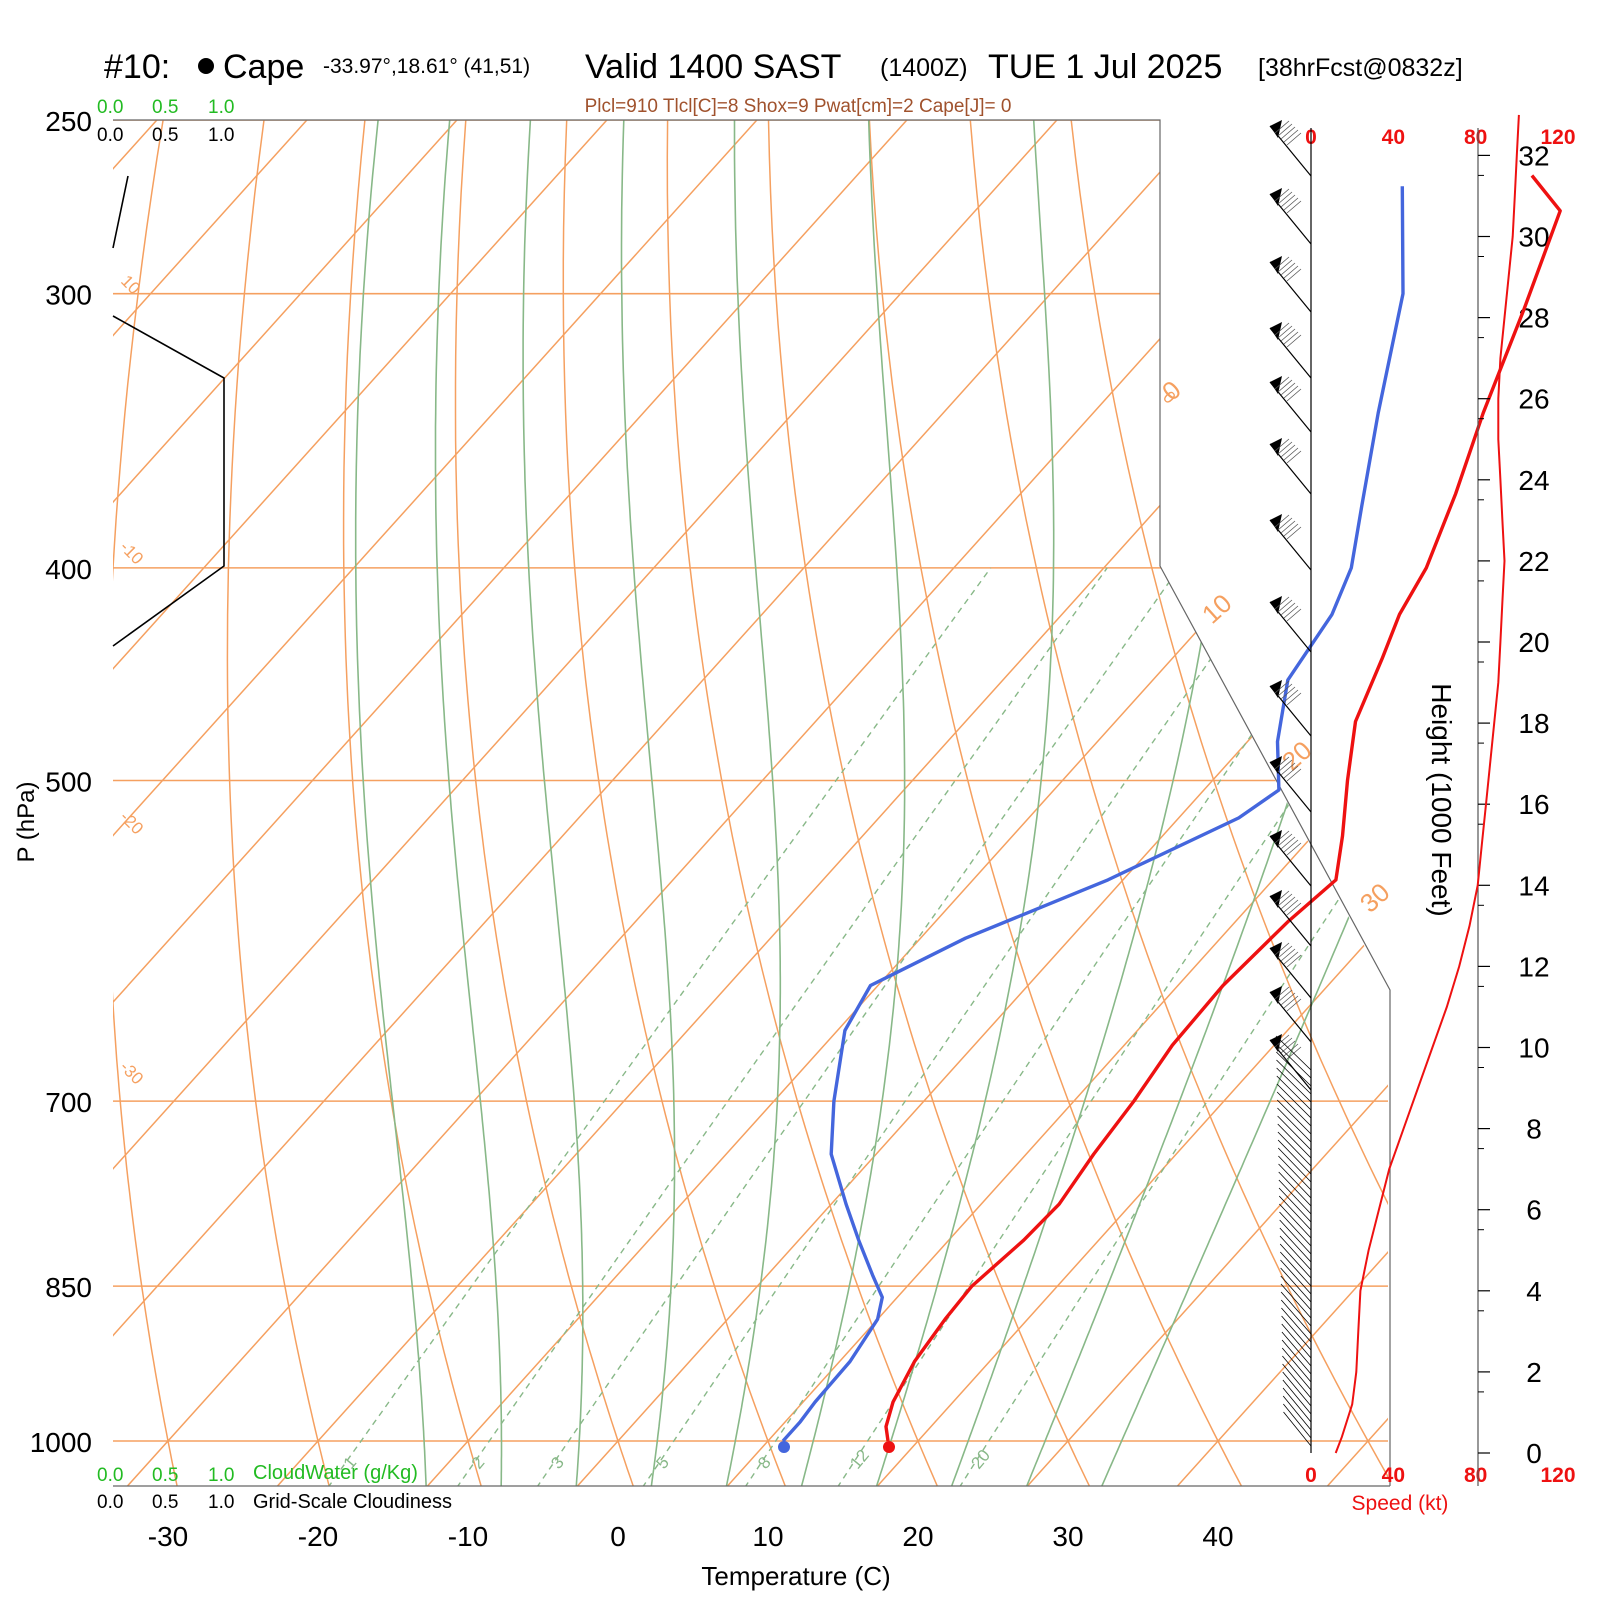  I want to click on cloud-water-scale-1-b: 1.0, so click(221, 1475).